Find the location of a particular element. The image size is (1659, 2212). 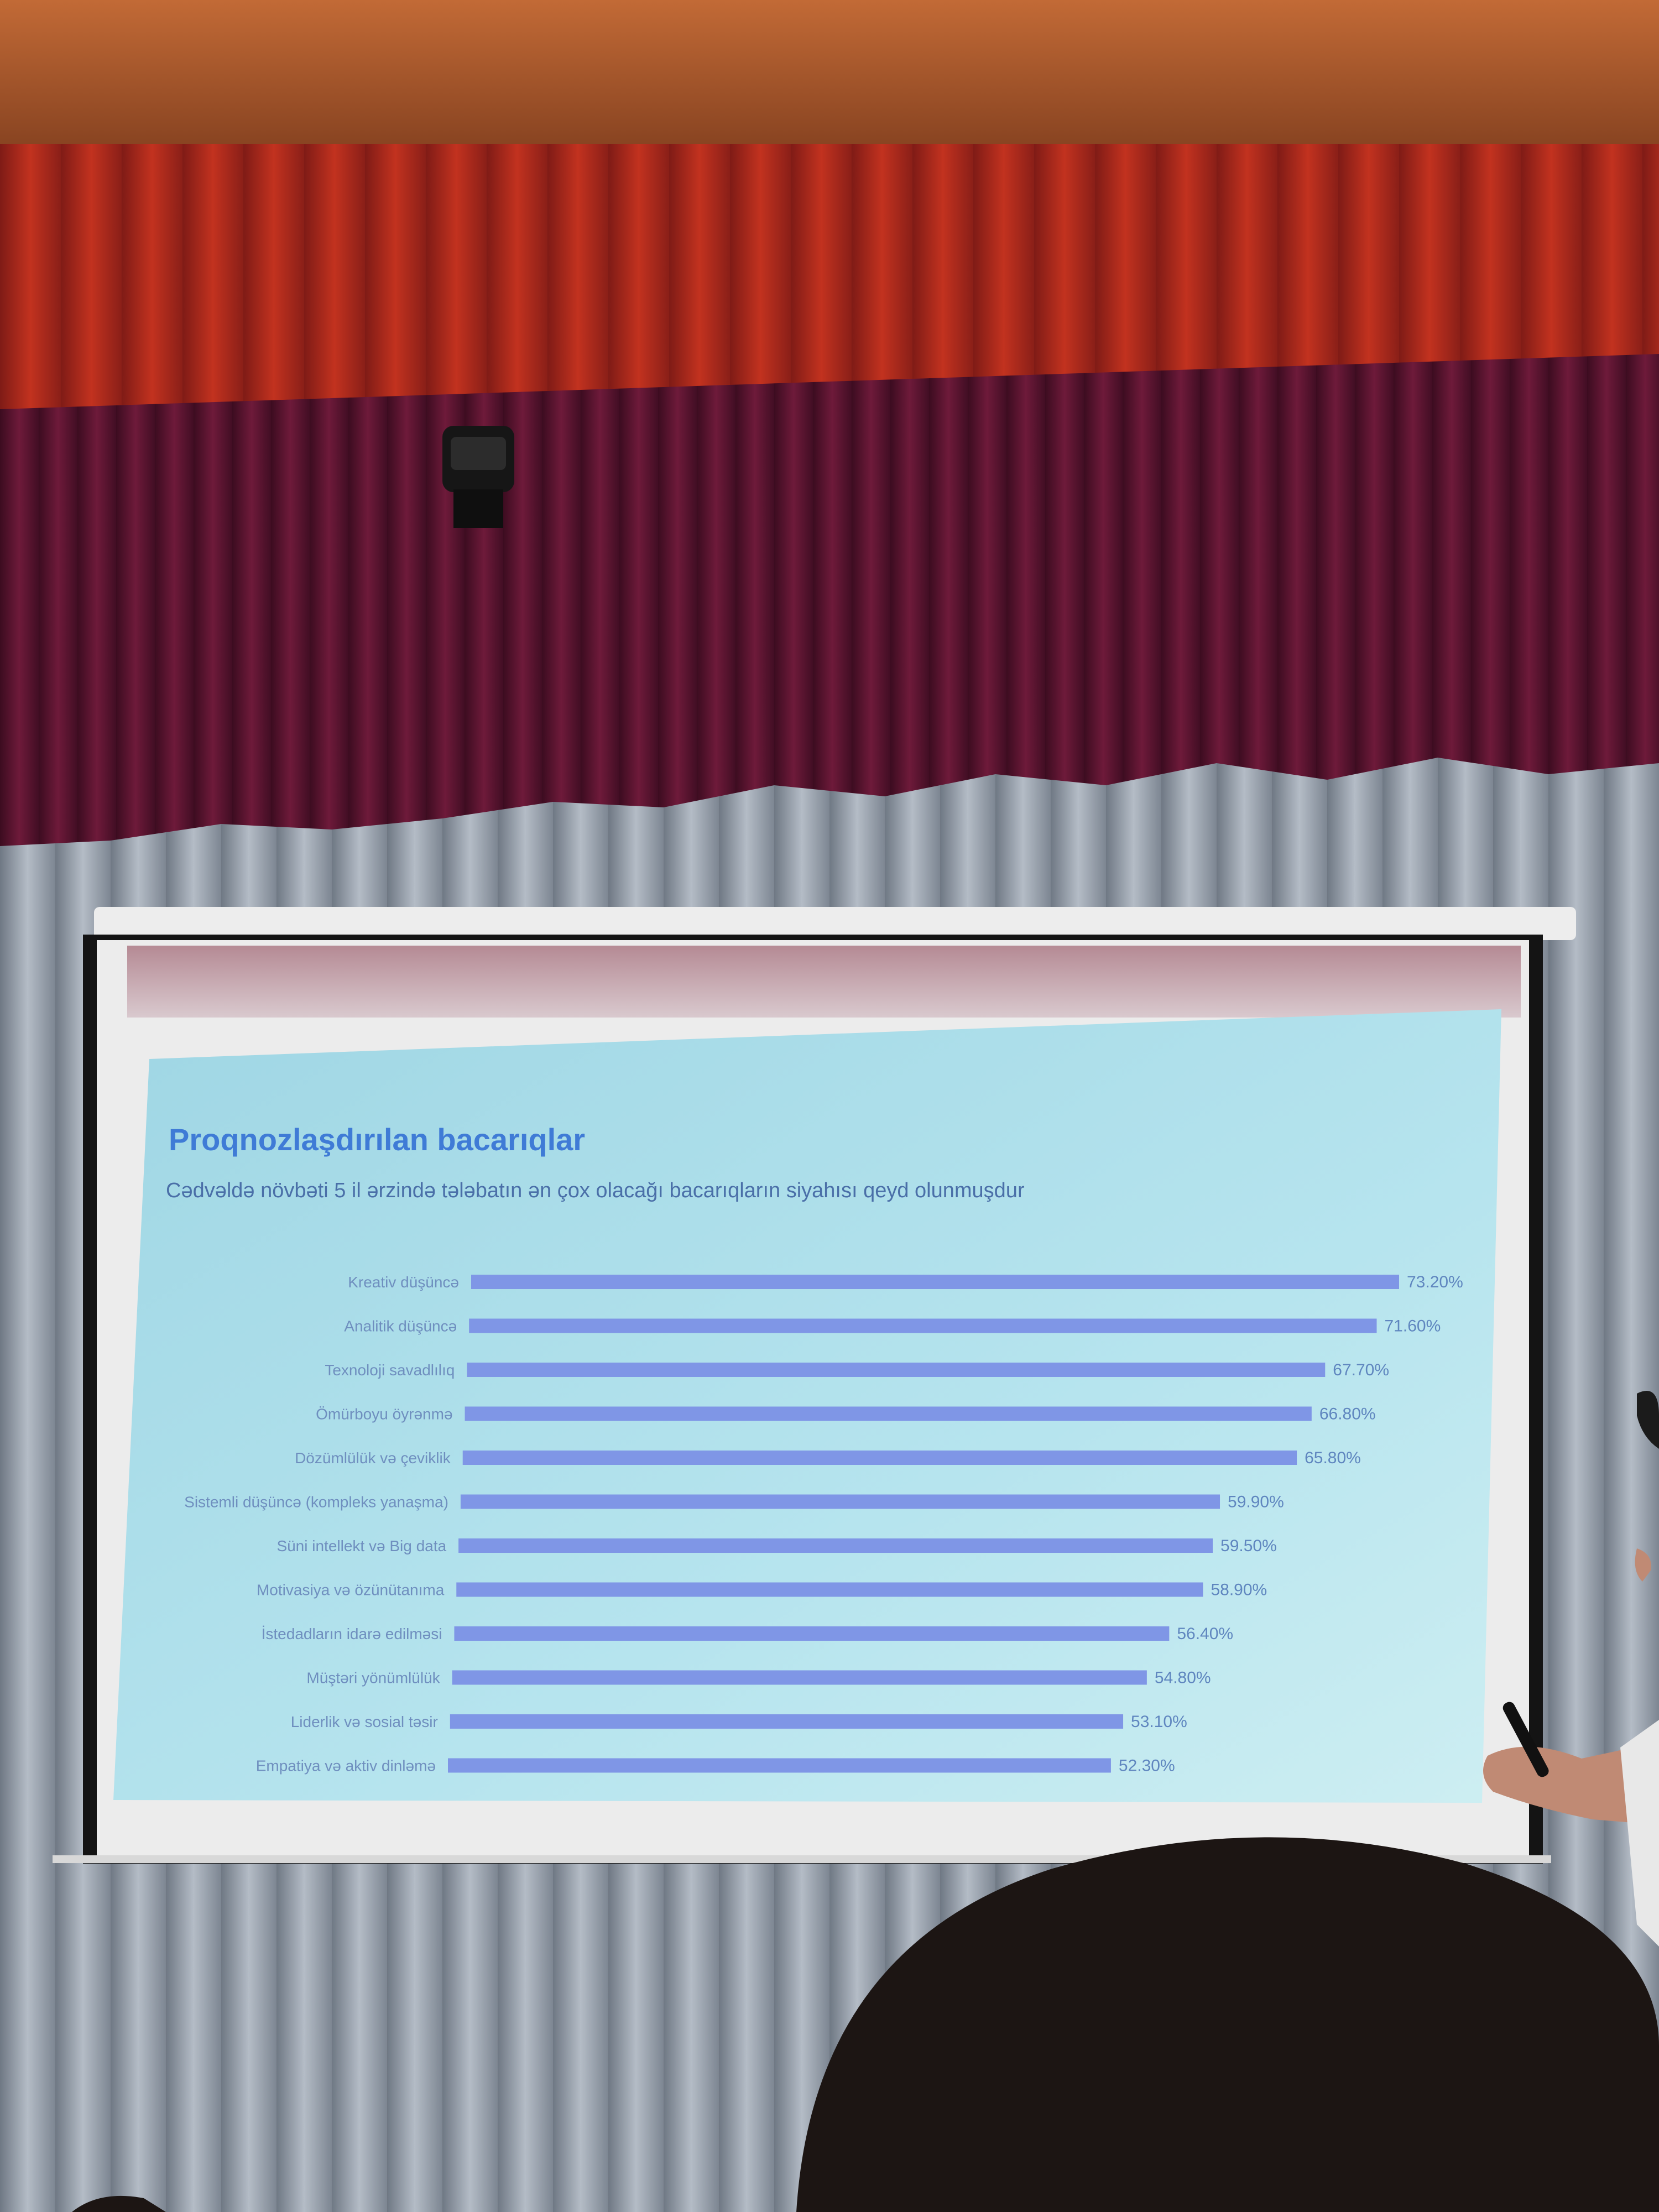

value-label: 53.10% is located at coordinates (1159, 1722).